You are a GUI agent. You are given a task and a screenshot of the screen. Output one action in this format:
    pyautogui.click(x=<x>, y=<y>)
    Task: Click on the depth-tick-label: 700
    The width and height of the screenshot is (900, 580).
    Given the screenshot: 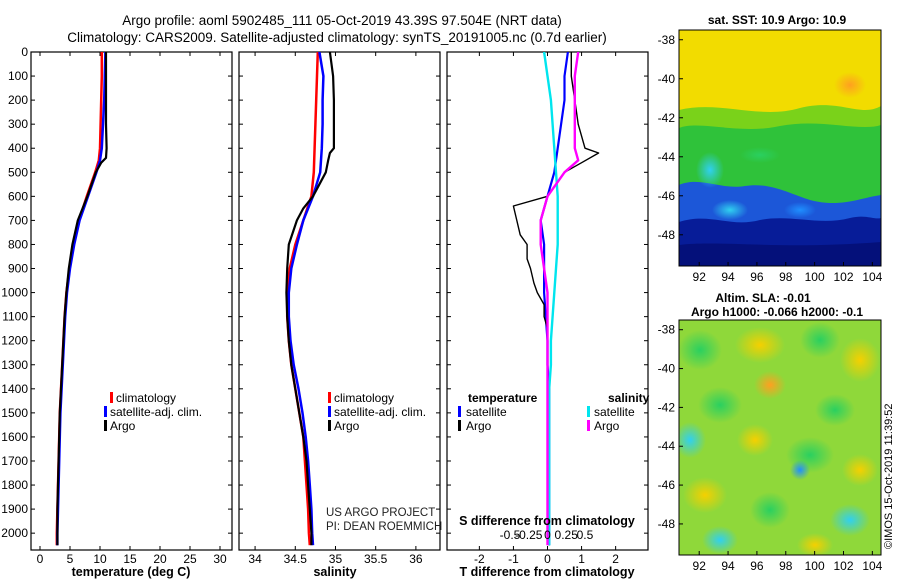 What is the action you would take?
    pyautogui.click(x=18, y=220)
    